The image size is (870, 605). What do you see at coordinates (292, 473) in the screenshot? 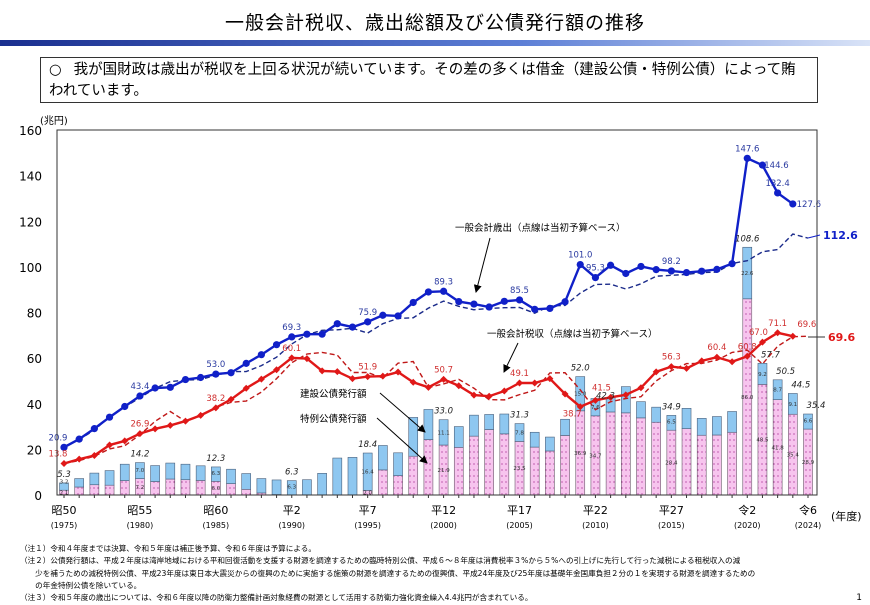
I see `bond-total-label: 6.3` at bounding box center [292, 473].